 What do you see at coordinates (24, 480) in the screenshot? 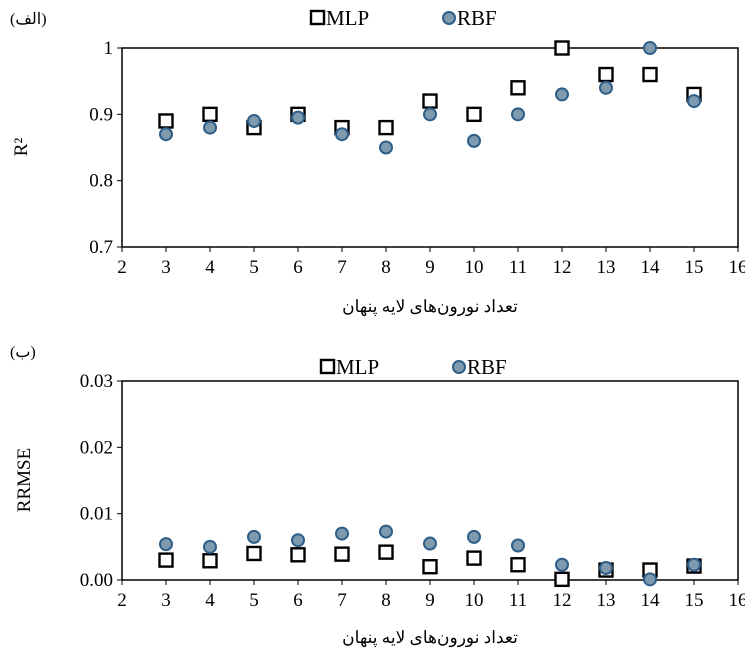
I see `y-axis-label: RRMSE` at bounding box center [24, 480].